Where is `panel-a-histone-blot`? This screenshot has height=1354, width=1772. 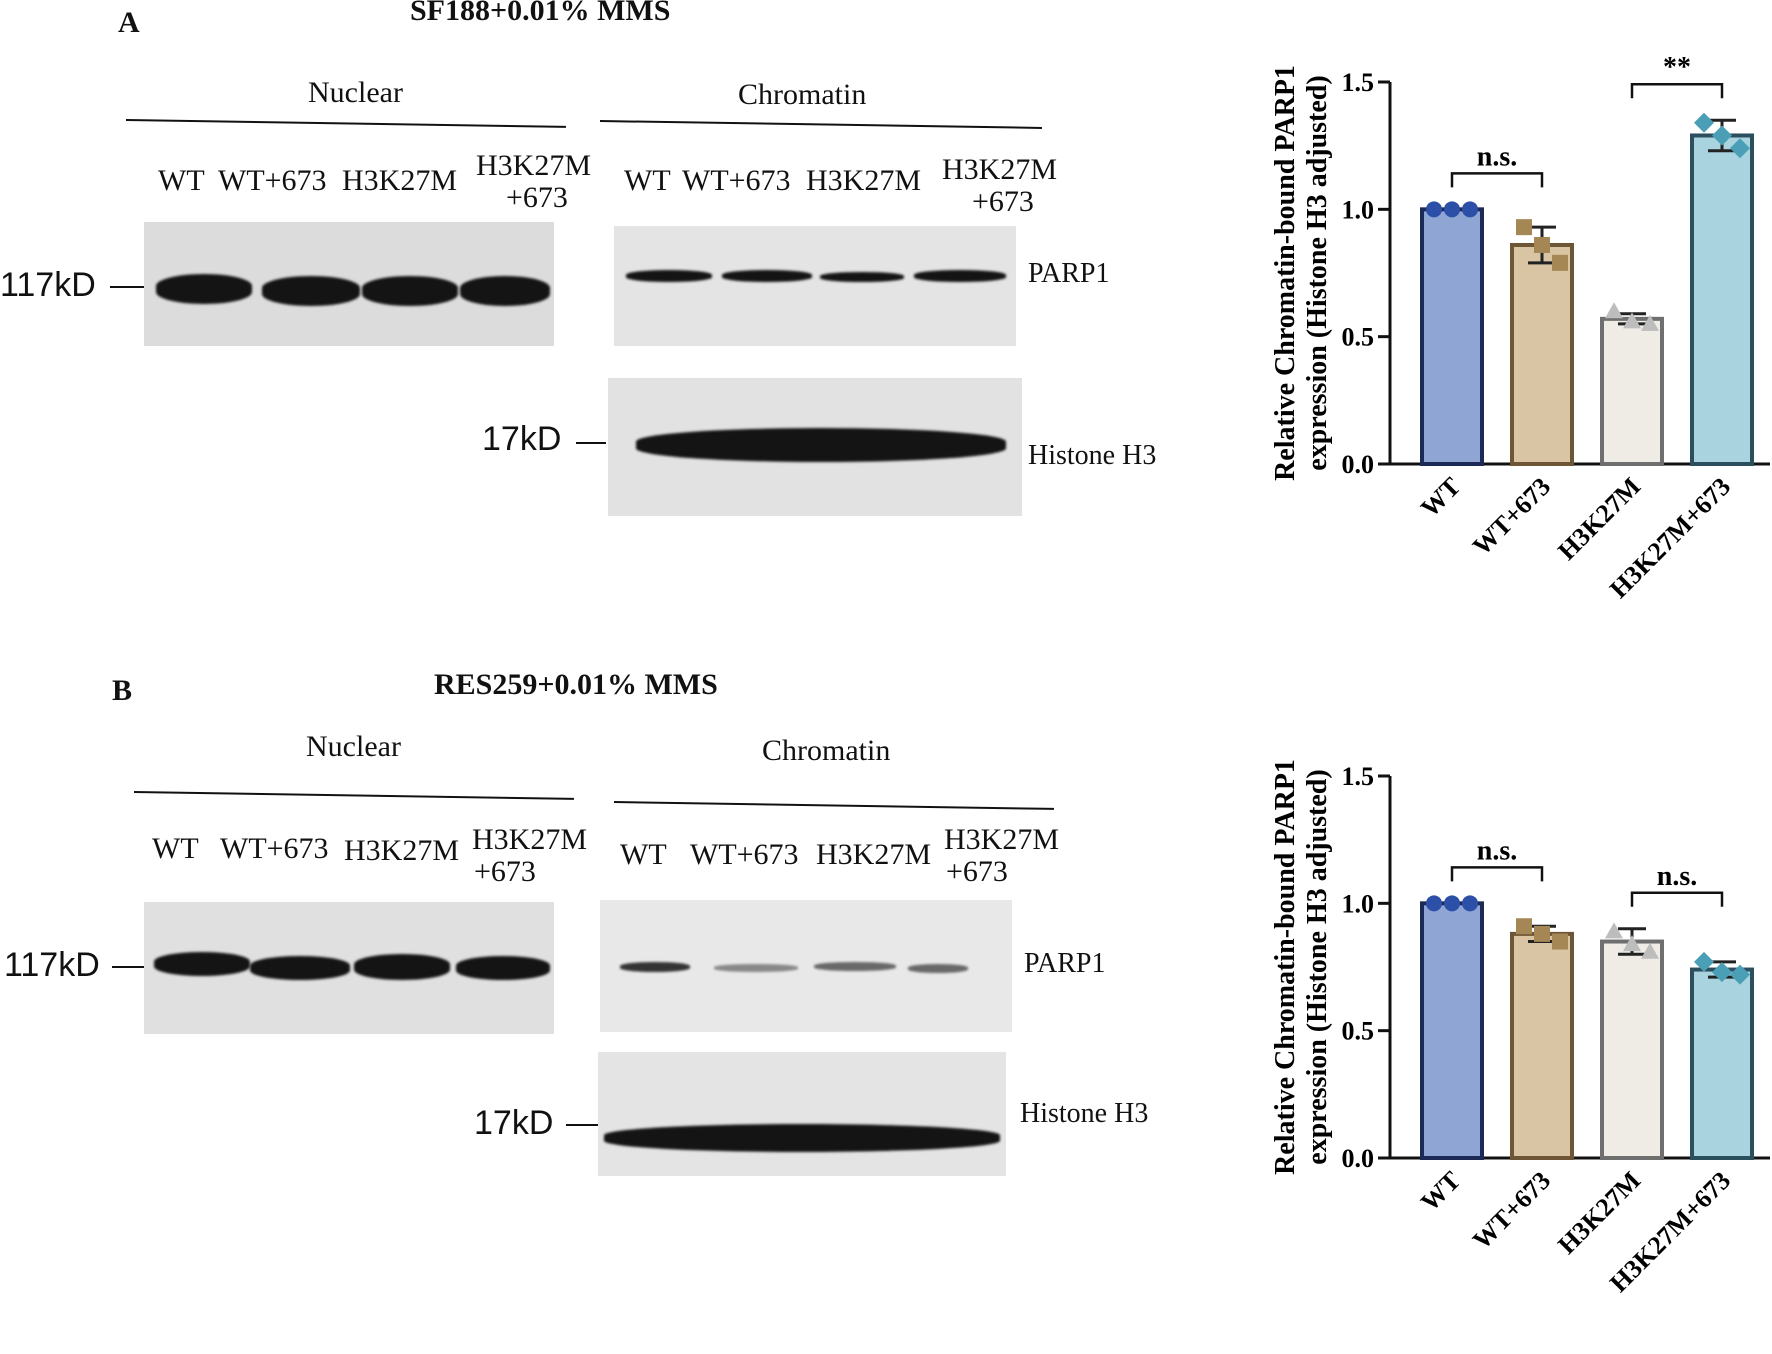
panel-a-histone-blot is located at coordinates (815, 447).